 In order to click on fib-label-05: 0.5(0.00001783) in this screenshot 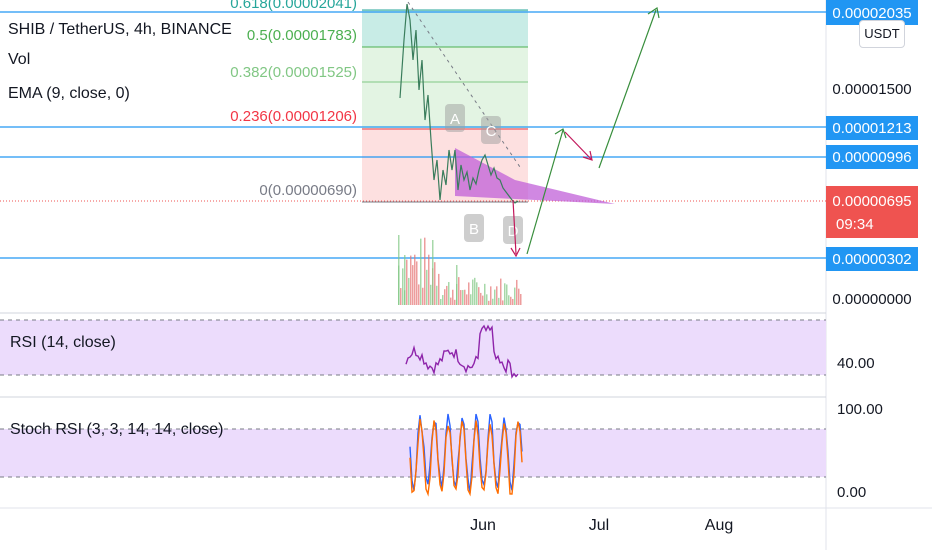, I will do `click(302, 35)`.